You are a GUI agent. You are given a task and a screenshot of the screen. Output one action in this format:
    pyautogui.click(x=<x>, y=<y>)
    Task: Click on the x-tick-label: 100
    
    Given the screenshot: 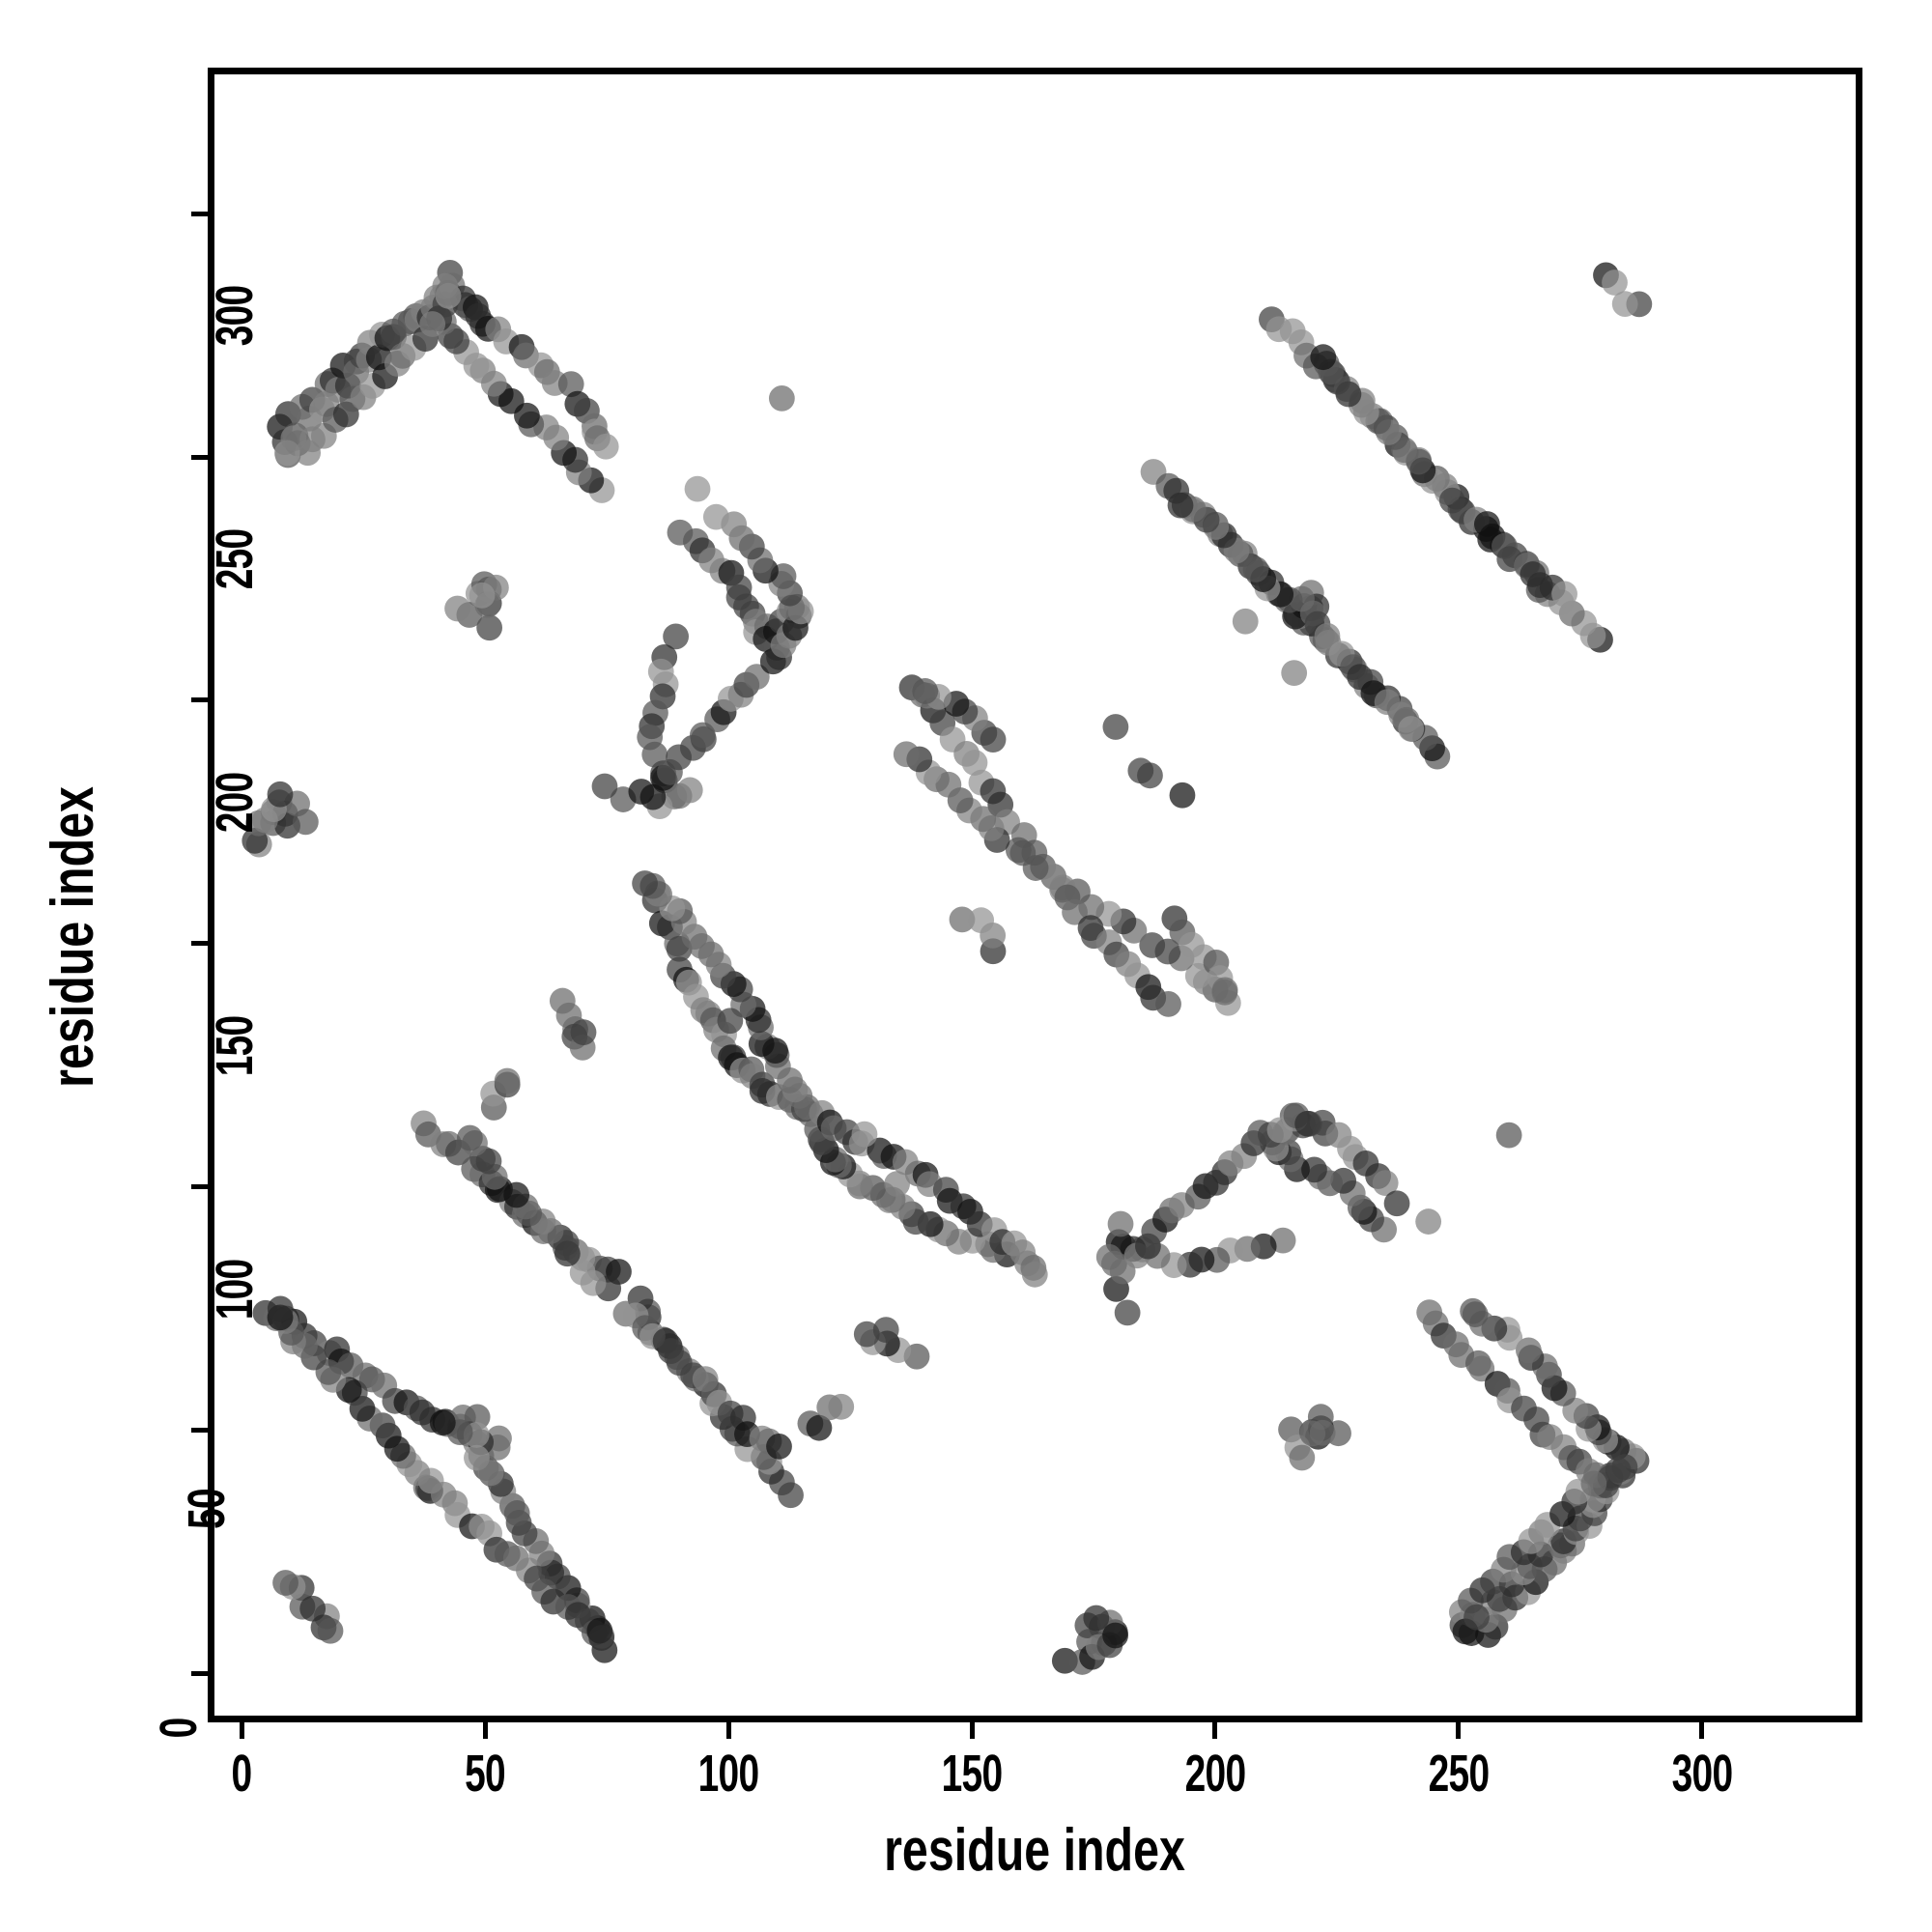 What is the action you would take?
    pyautogui.click(x=728, y=1774)
    